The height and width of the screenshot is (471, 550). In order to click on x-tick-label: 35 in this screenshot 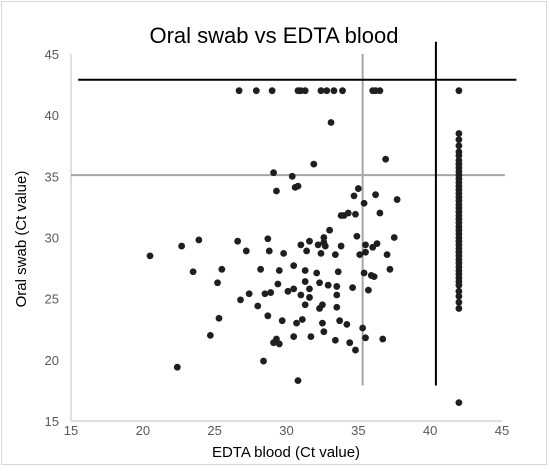, I will do `click(358, 430)`.